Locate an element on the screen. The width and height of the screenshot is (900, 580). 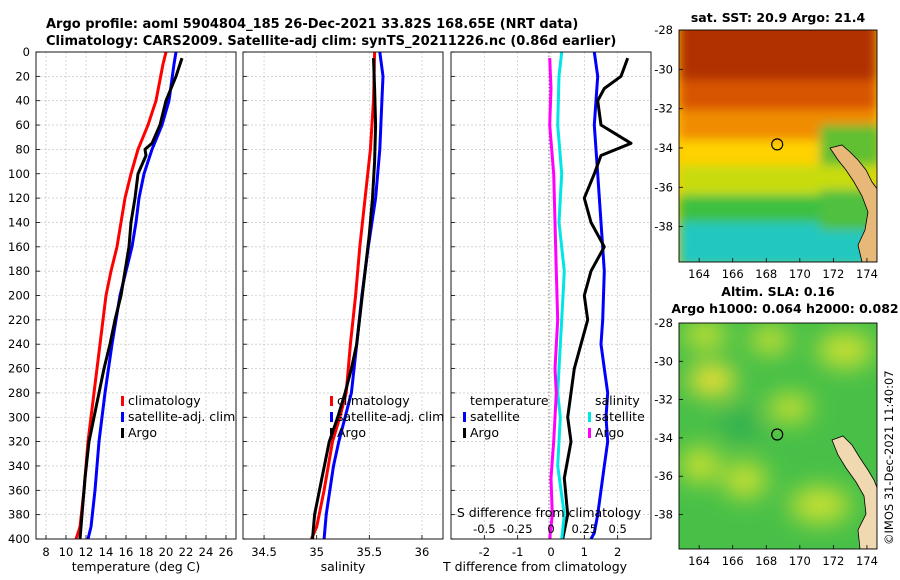
sla-field is located at coordinates (778, 436).